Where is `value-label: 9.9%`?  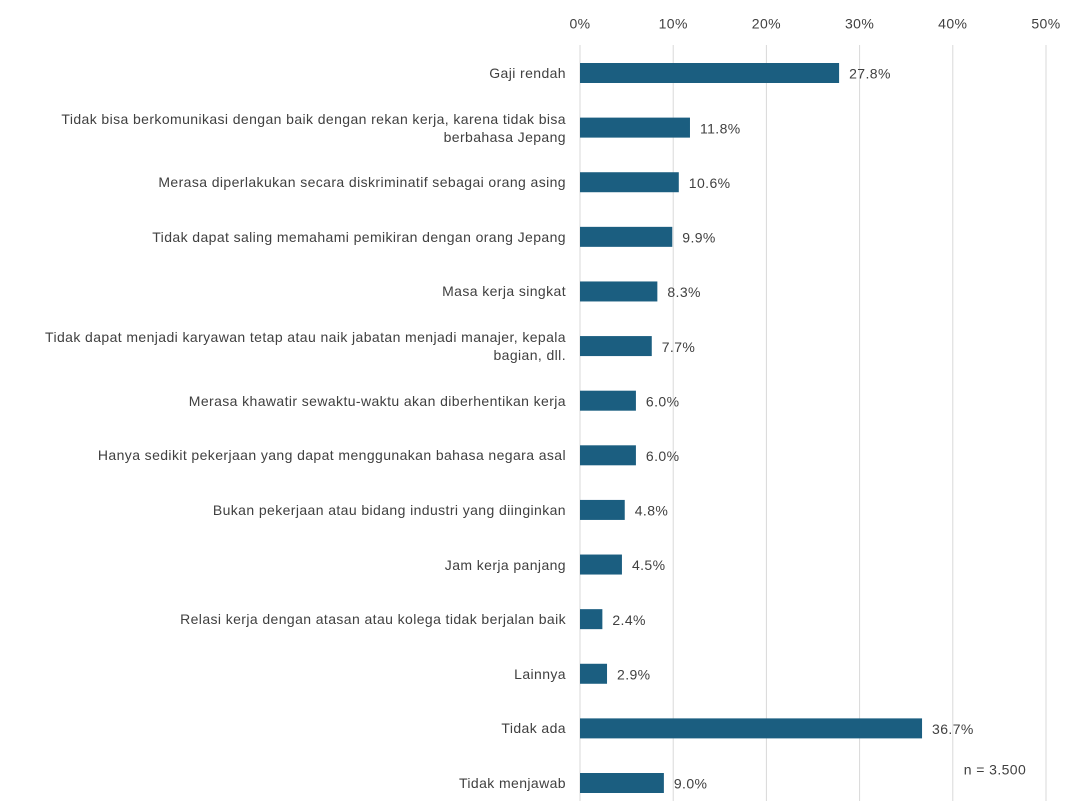 value-label: 9.9% is located at coordinates (699, 238).